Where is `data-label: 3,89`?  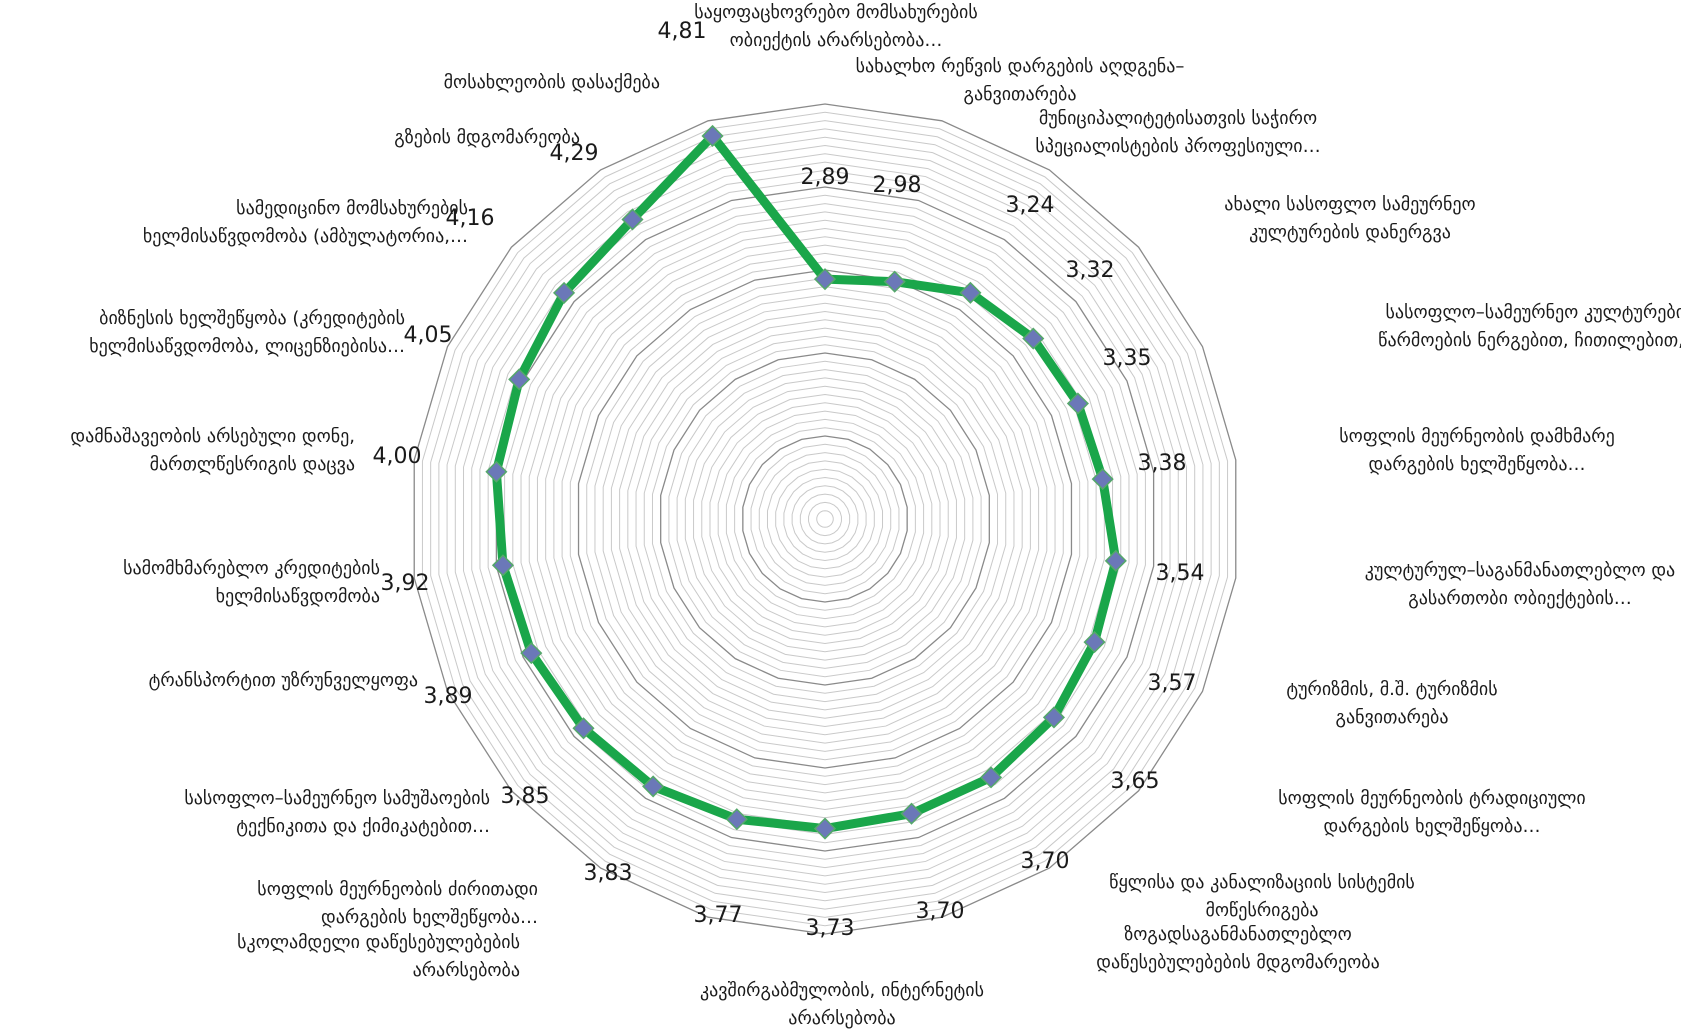
data-label: 3,89 is located at coordinates (448, 696).